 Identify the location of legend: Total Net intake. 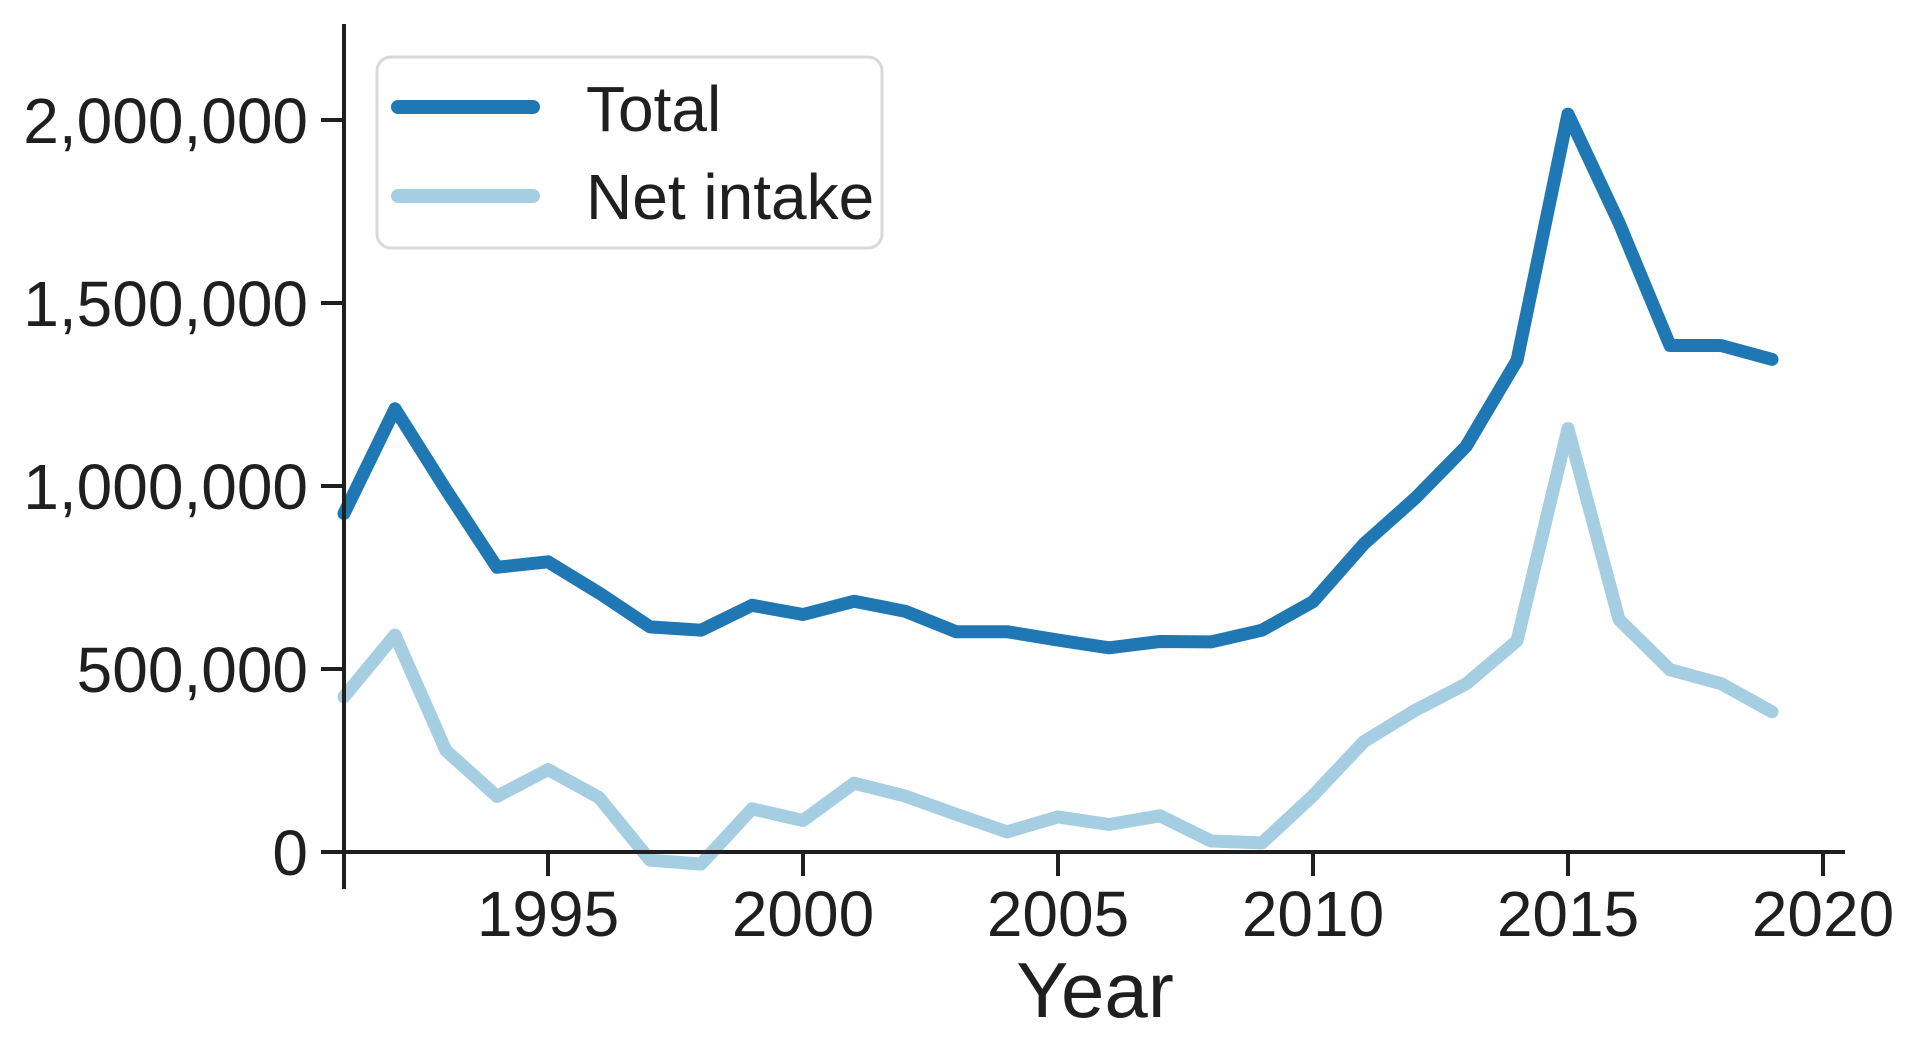
(629, 152).